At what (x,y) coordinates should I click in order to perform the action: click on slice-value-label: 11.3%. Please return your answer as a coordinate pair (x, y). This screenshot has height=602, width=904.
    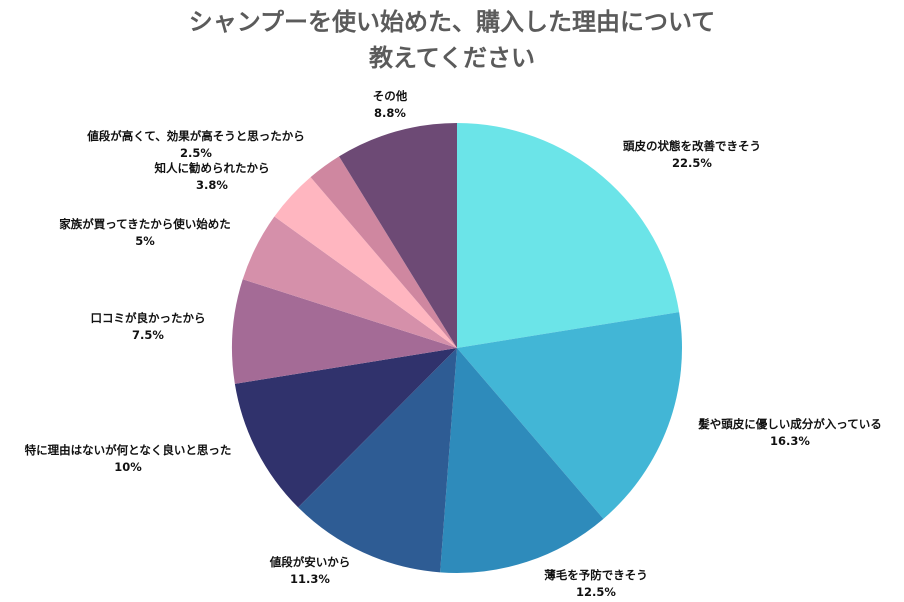
    Looking at the image, I should click on (310, 579).